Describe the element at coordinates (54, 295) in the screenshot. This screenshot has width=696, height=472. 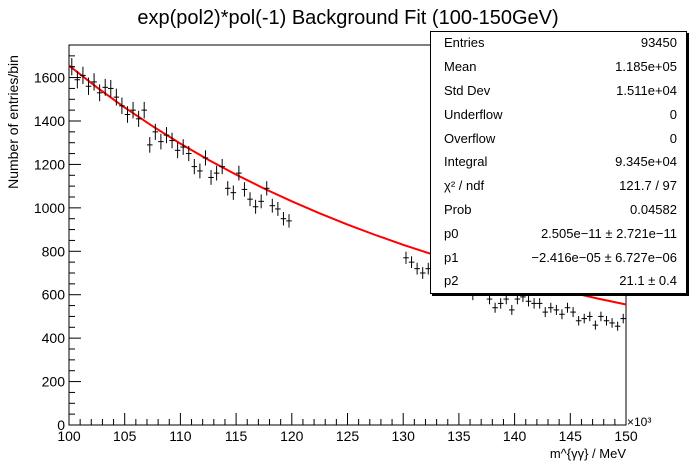
I see `y-tick-label: 600` at that location.